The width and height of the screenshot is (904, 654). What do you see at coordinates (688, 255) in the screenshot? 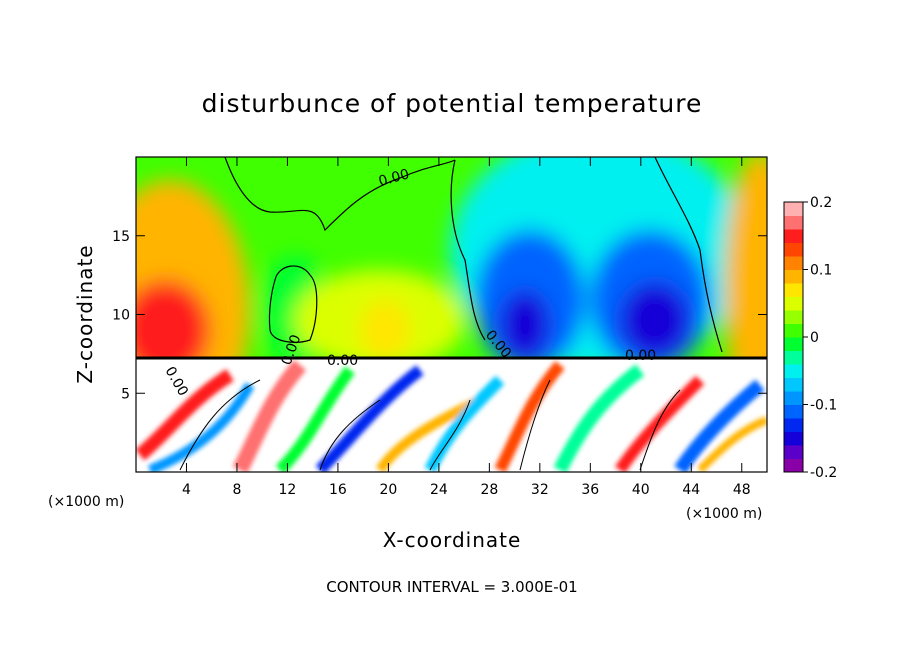
I see `zero-contour-right` at bounding box center [688, 255].